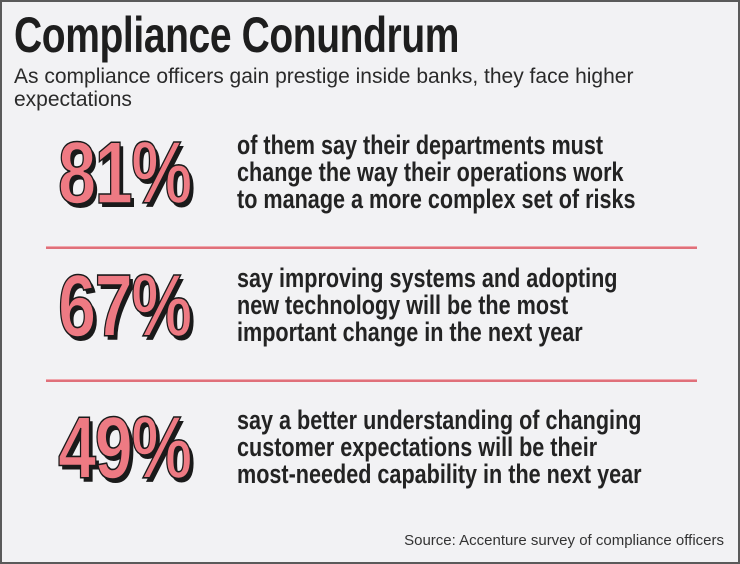 The width and height of the screenshot is (740, 564). What do you see at coordinates (439, 474) in the screenshot?
I see `stat-line: most-needed capability in the next year` at bounding box center [439, 474].